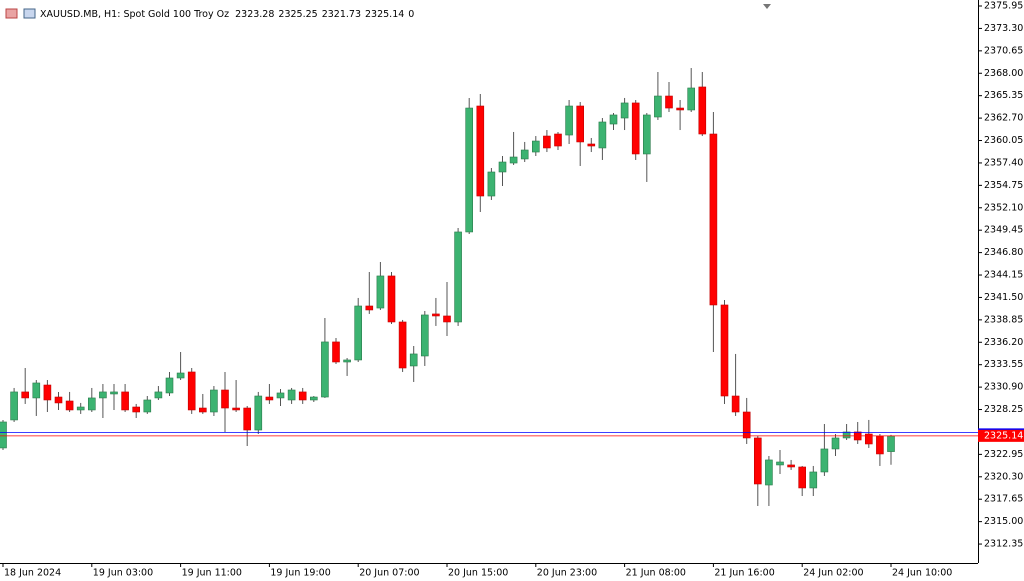 This screenshot has width=1024, height=581. I want to click on y-tick-label: 2341.50, so click(1003, 297).